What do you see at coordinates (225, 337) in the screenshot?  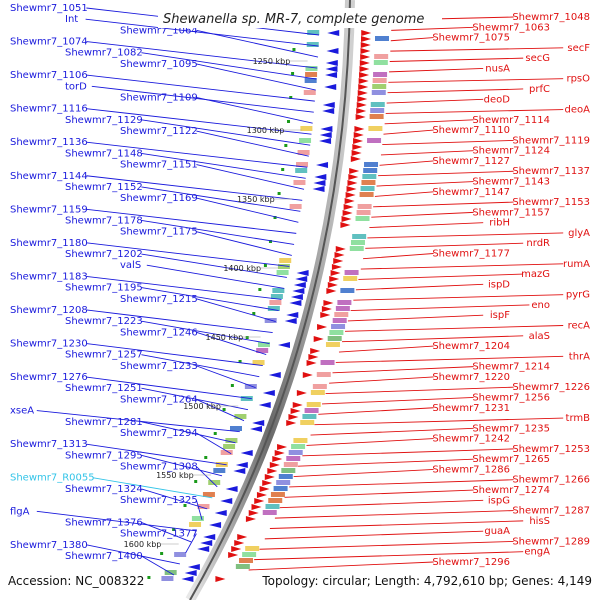 I see `kbp-marker-label: 1450 kbp` at bounding box center [225, 337].